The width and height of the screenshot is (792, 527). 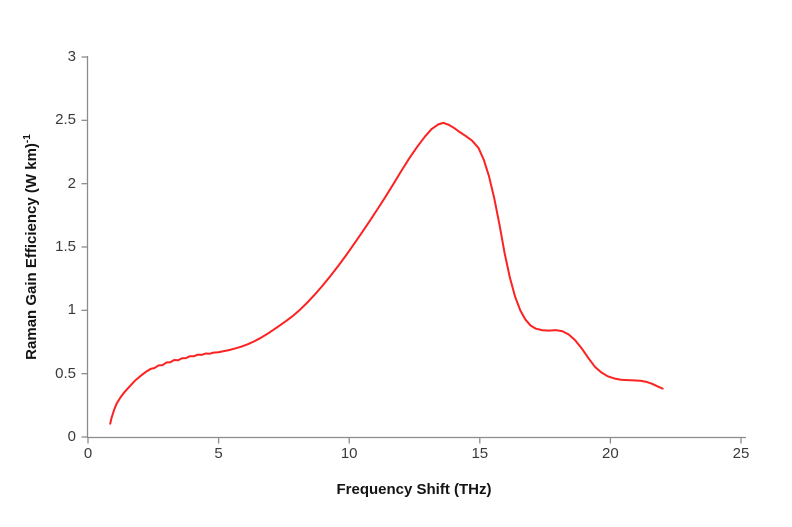 I want to click on x-tick-label: 15, so click(x=480, y=453).